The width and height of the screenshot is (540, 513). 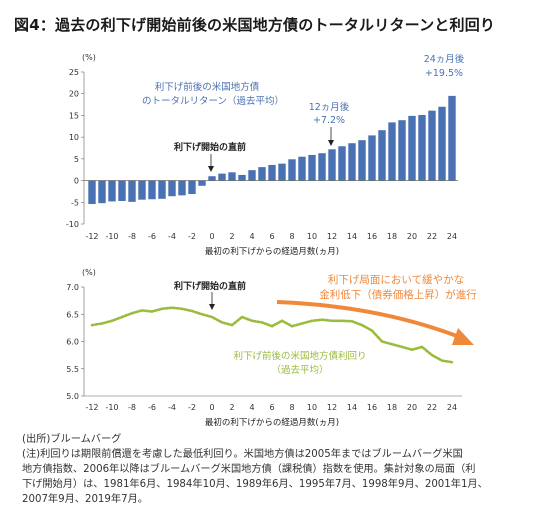 What do you see at coordinates (396, 279) in the screenshot?
I see `trend-label-line1: 利下げ局面において緩やかな` at bounding box center [396, 279].